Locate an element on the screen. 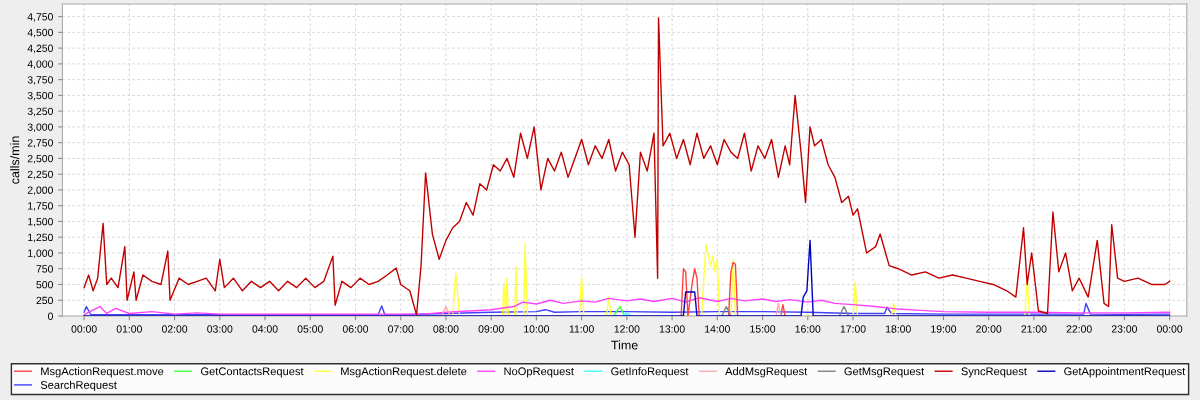  x-tick-label: 16:00 is located at coordinates (808, 329).